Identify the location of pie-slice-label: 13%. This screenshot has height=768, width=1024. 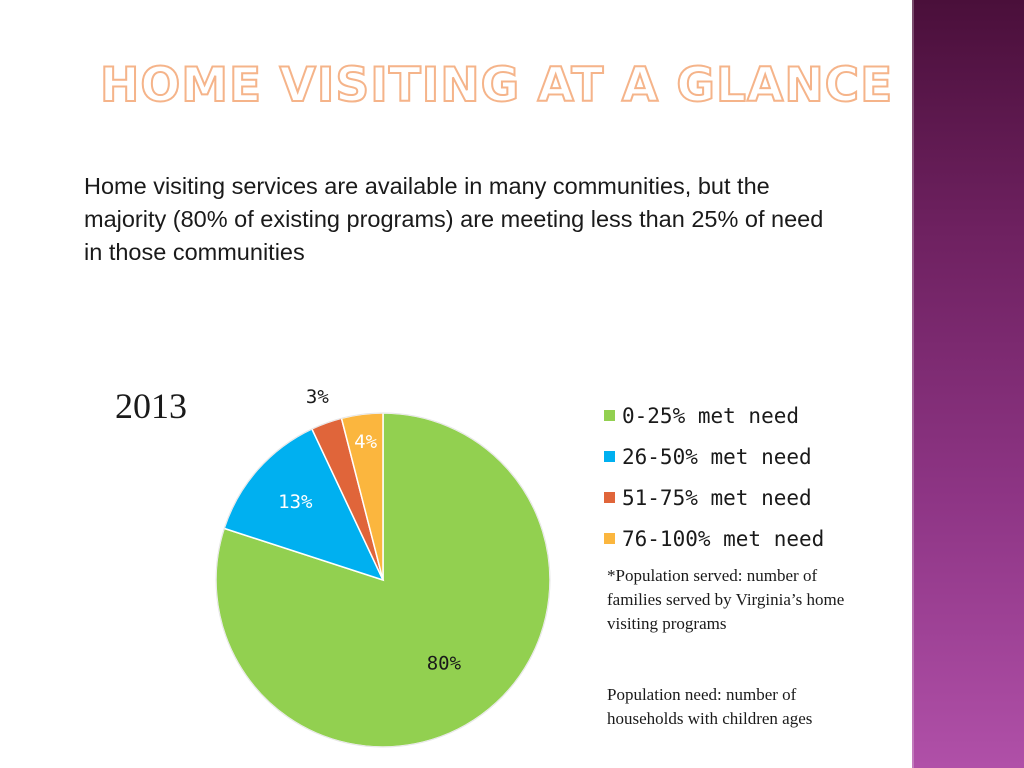
(295, 502).